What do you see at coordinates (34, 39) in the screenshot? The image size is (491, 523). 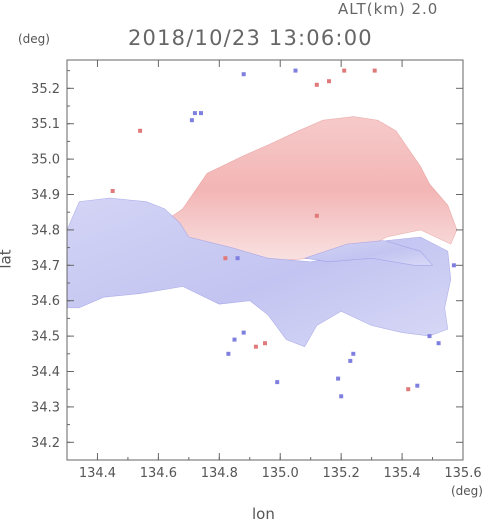 I see `y-axis-unit: (deg)` at bounding box center [34, 39].